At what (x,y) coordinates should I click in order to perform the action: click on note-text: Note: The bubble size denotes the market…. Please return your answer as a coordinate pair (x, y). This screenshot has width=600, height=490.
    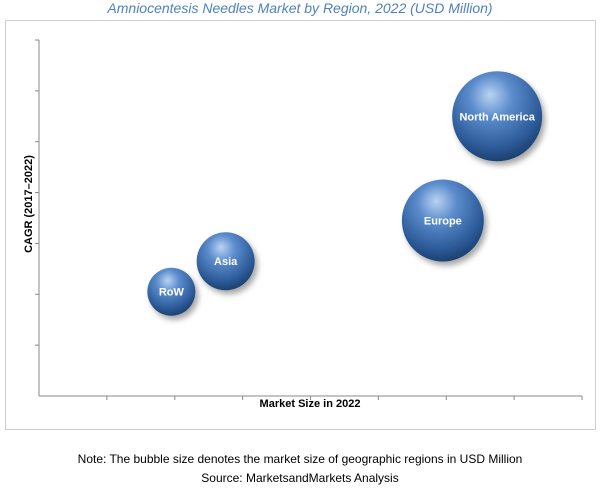
    Looking at the image, I should click on (300, 459).